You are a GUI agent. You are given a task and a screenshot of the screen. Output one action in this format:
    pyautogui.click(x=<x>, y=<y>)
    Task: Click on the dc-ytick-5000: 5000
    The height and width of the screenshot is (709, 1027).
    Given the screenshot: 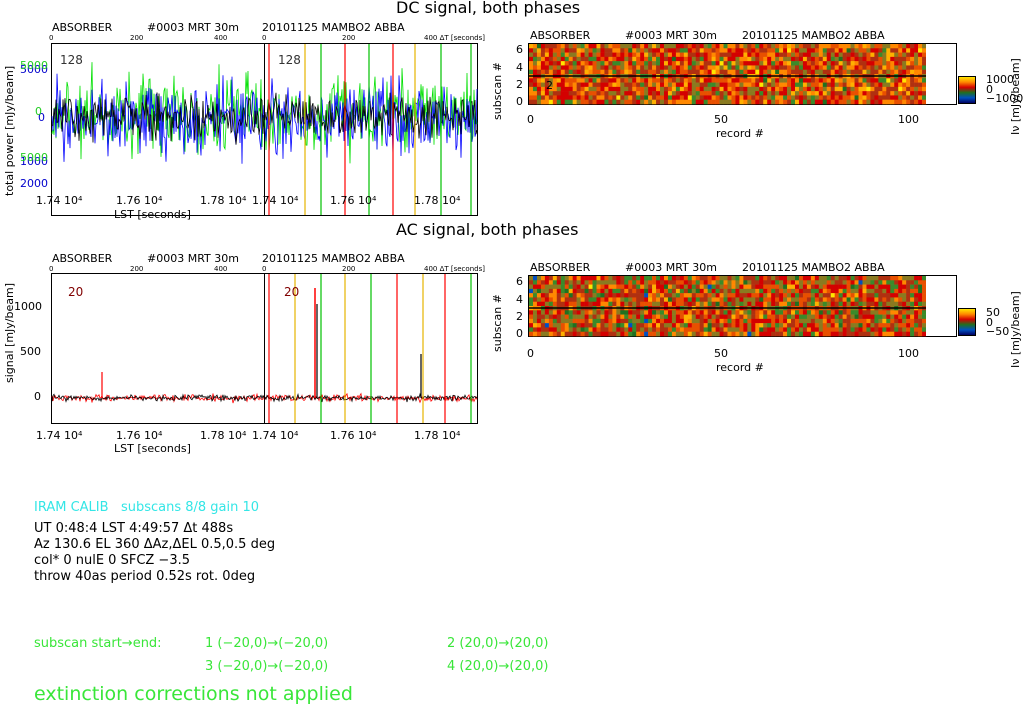 What is the action you would take?
    pyautogui.click(x=34, y=69)
    